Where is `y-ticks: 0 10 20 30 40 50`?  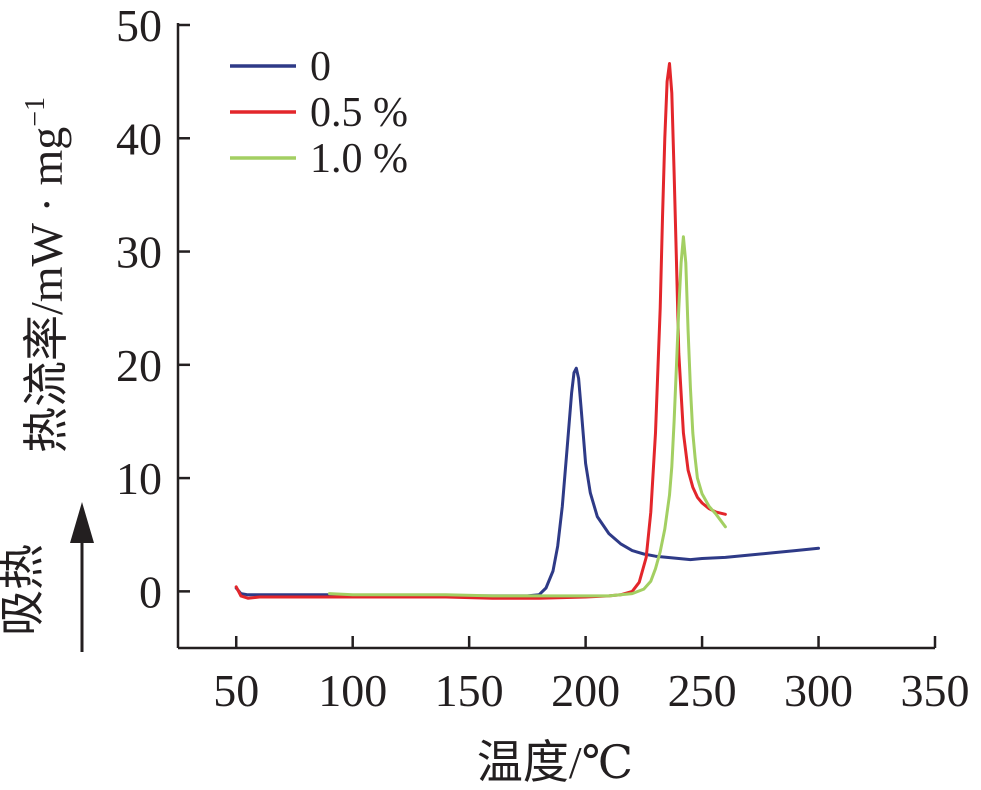
y-ticks: 0 10 20 30 40 50 is located at coordinates (153, 308).